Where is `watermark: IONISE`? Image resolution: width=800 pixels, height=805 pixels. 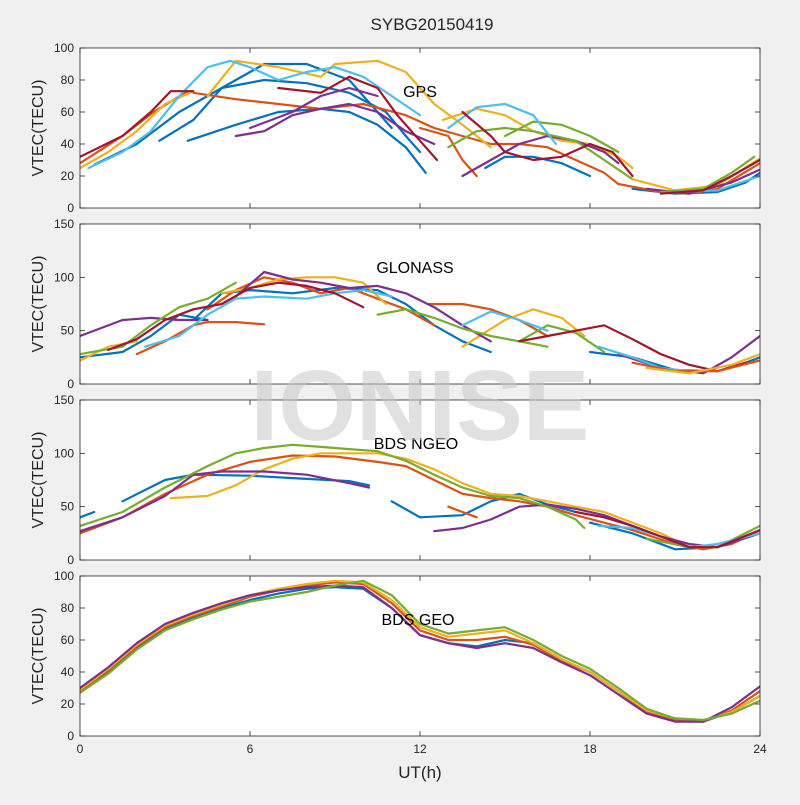
watermark: IONISE is located at coordinates (420, 406).